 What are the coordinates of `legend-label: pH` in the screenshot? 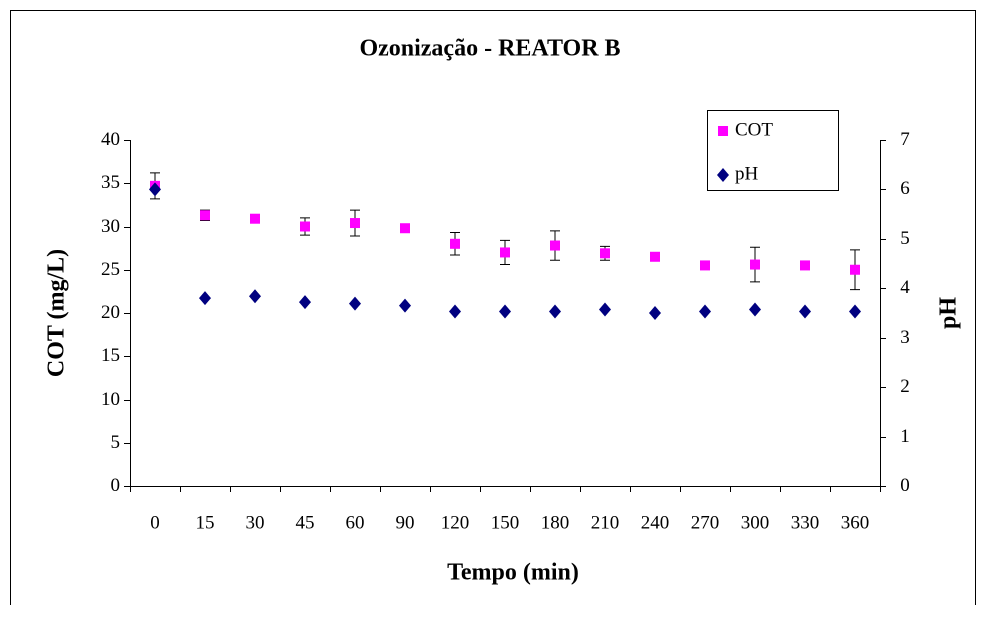 It's located at (747, 173).